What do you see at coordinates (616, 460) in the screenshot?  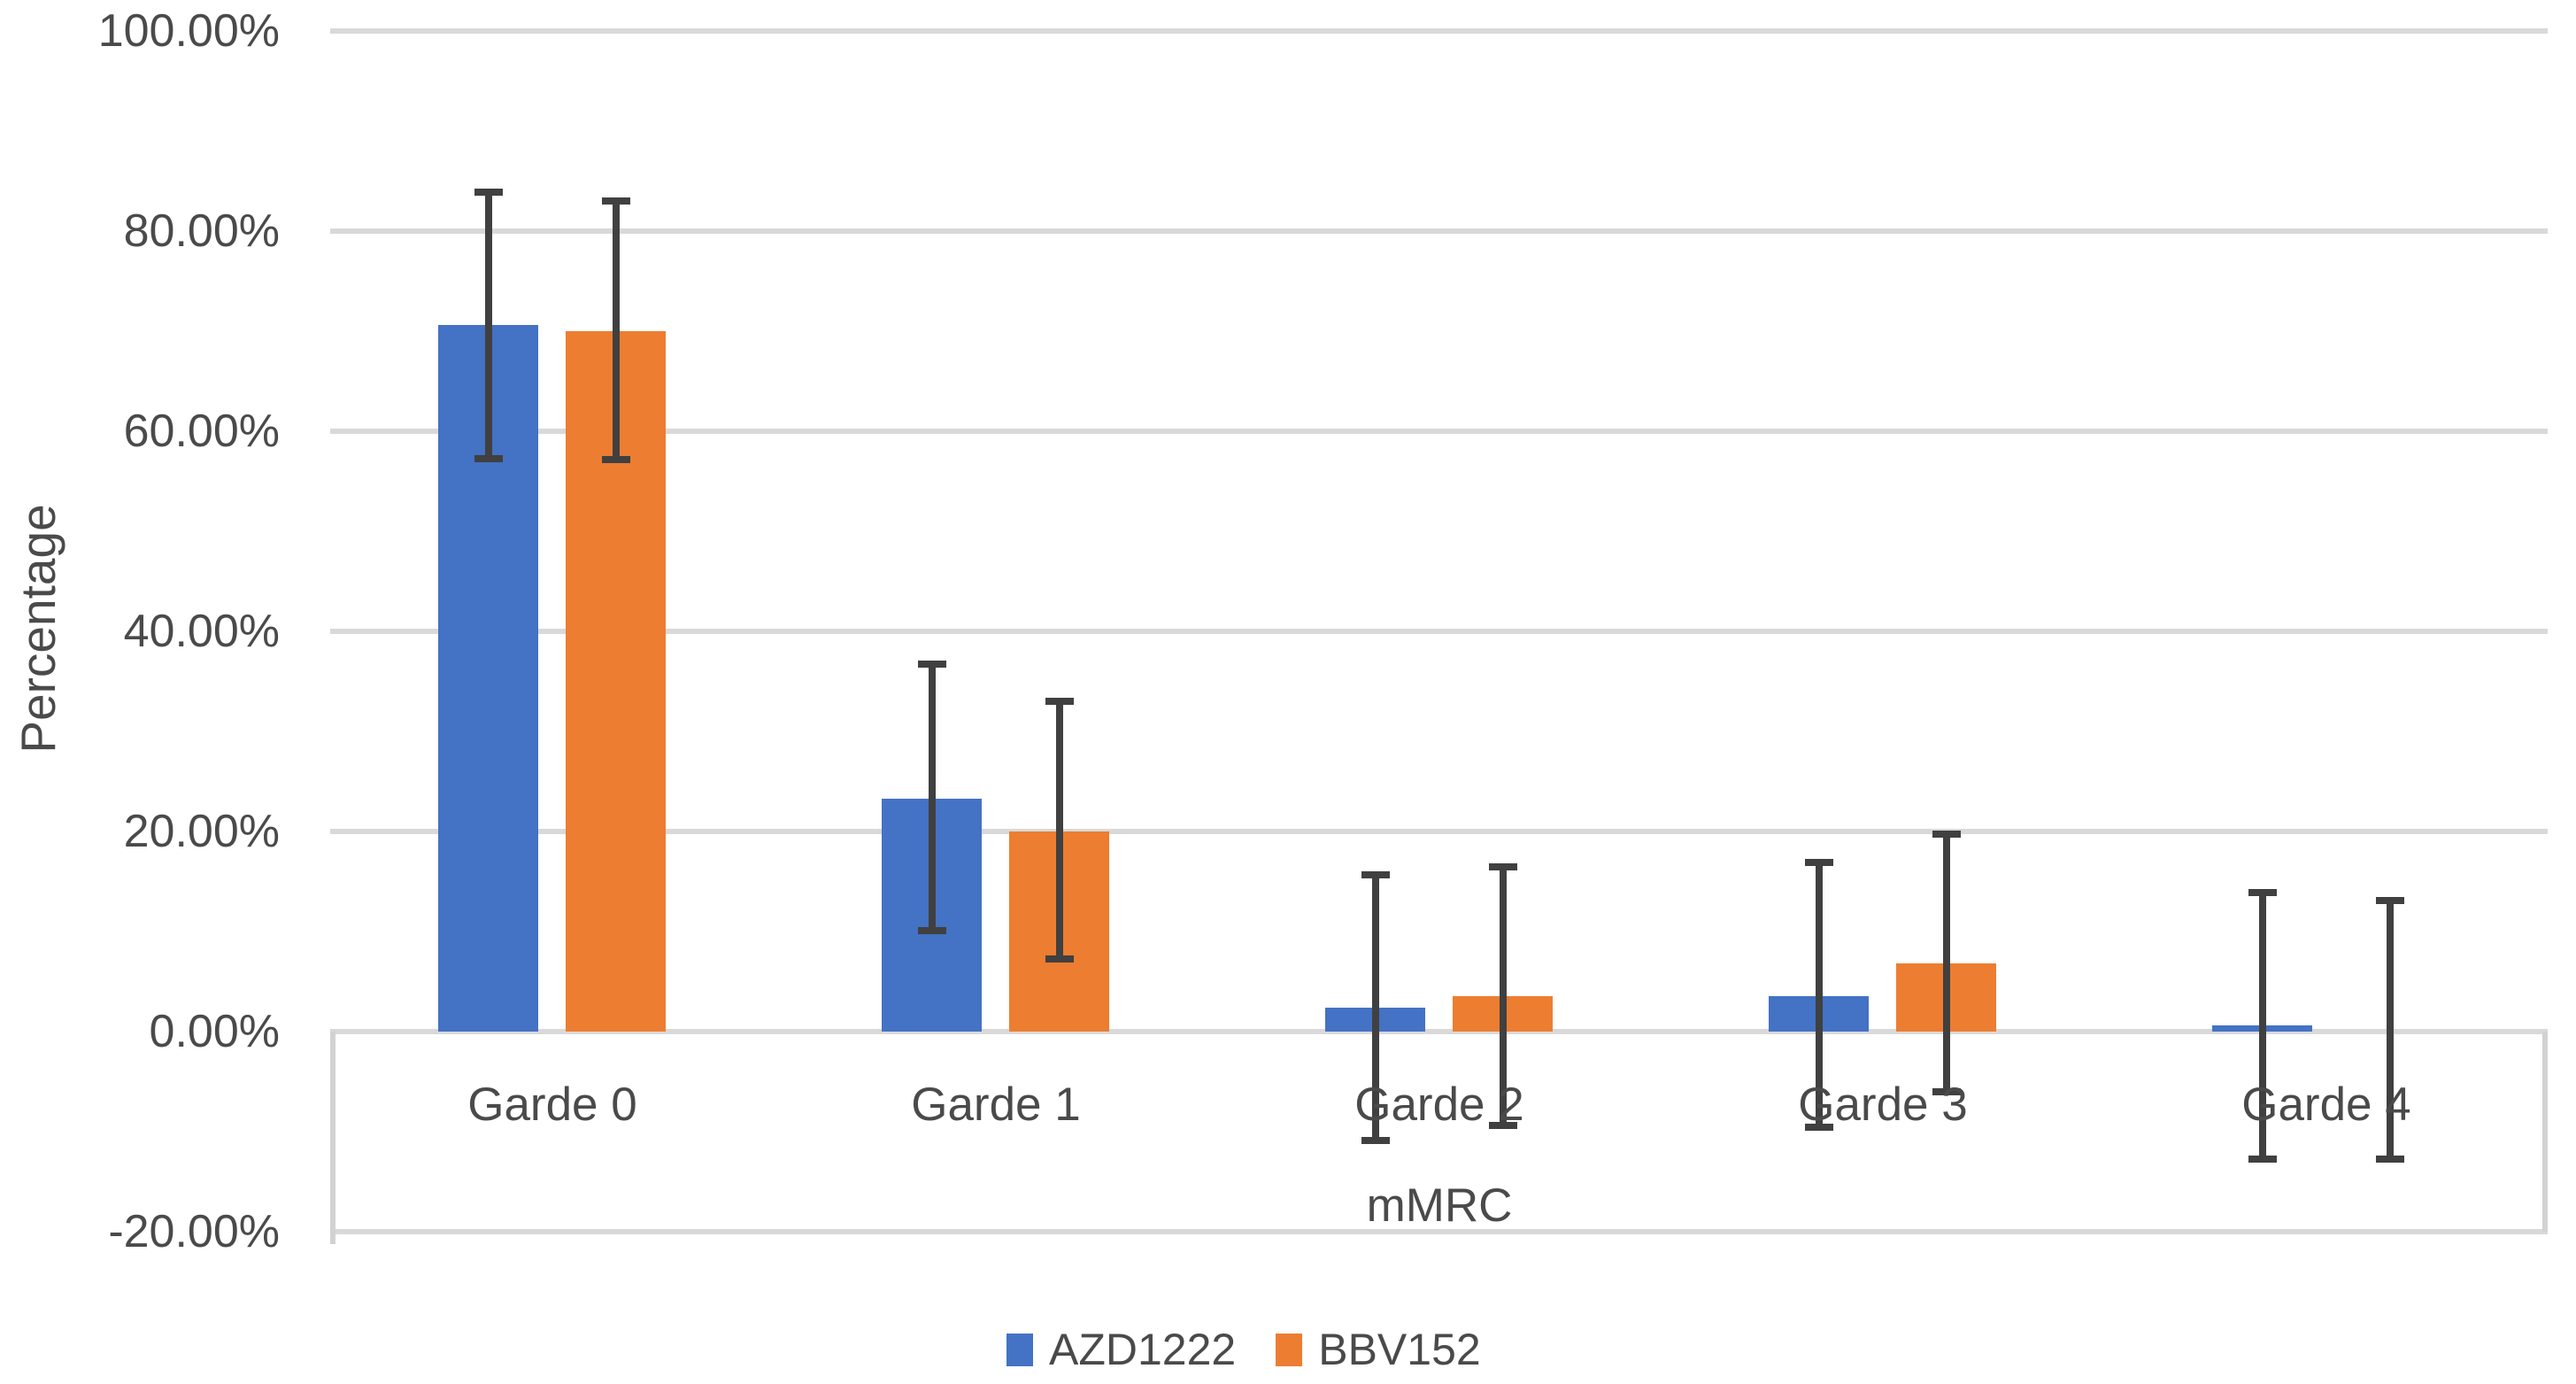 I see `error-bar-bbv152-garde-0-cap-bottom` at bounding box center [616, 460].